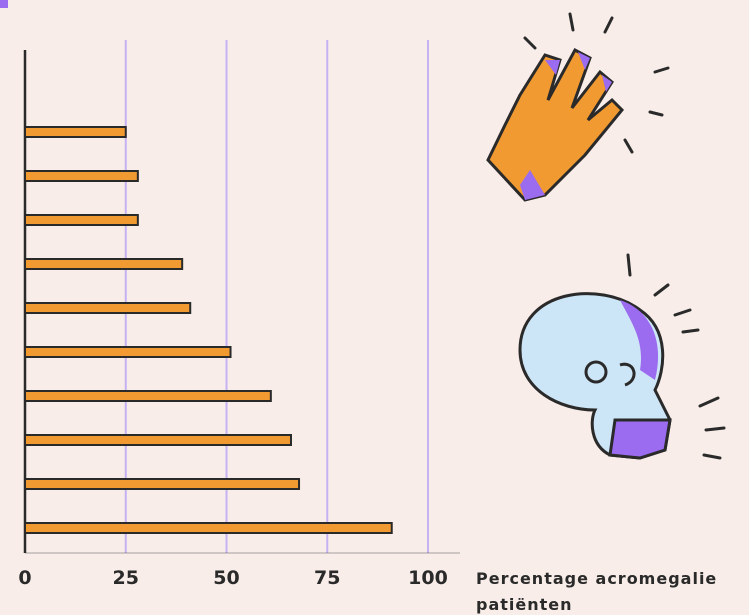 Image resolution: width=749 pixels, height=615 pixels. What do you see at coordinates (327, 578) in the screenshot?
I see `x-tick-label: 75` at bounding box center [327, 578].